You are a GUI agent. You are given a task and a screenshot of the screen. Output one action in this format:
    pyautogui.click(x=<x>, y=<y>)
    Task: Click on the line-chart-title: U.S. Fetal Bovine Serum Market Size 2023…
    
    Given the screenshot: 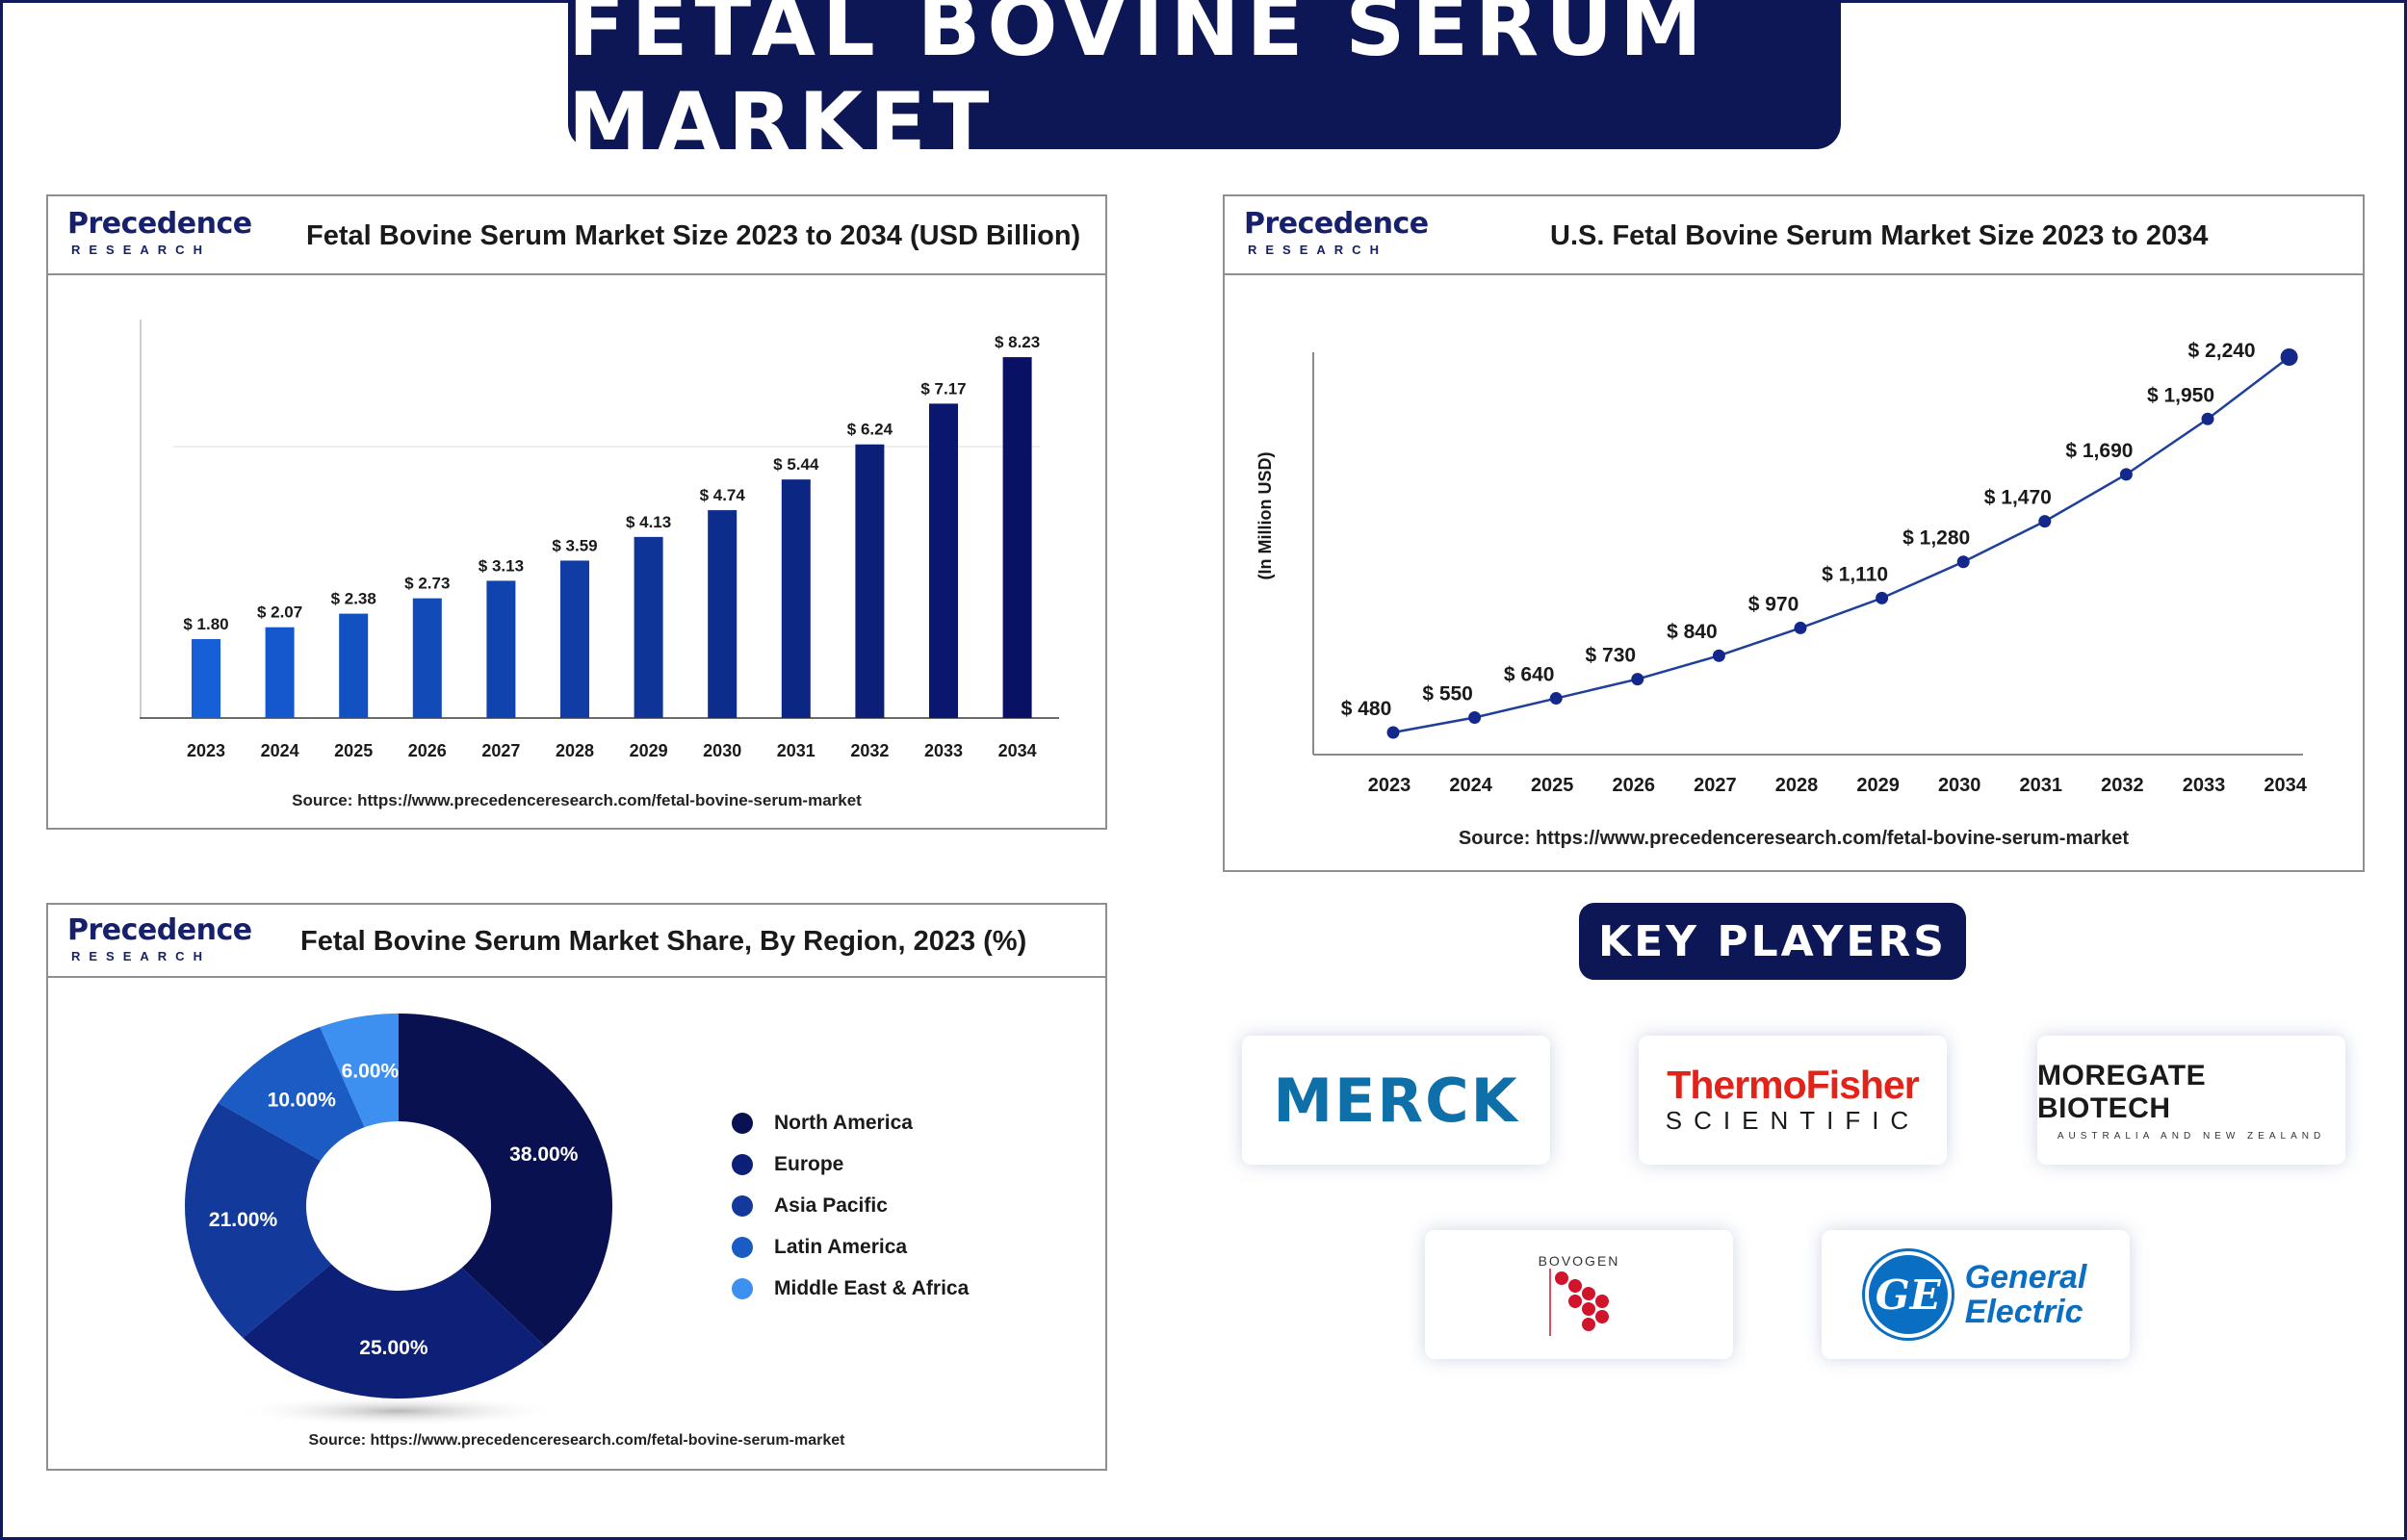 What is the action you would take?
    pyautogui.click(x=1879, y=235)
    